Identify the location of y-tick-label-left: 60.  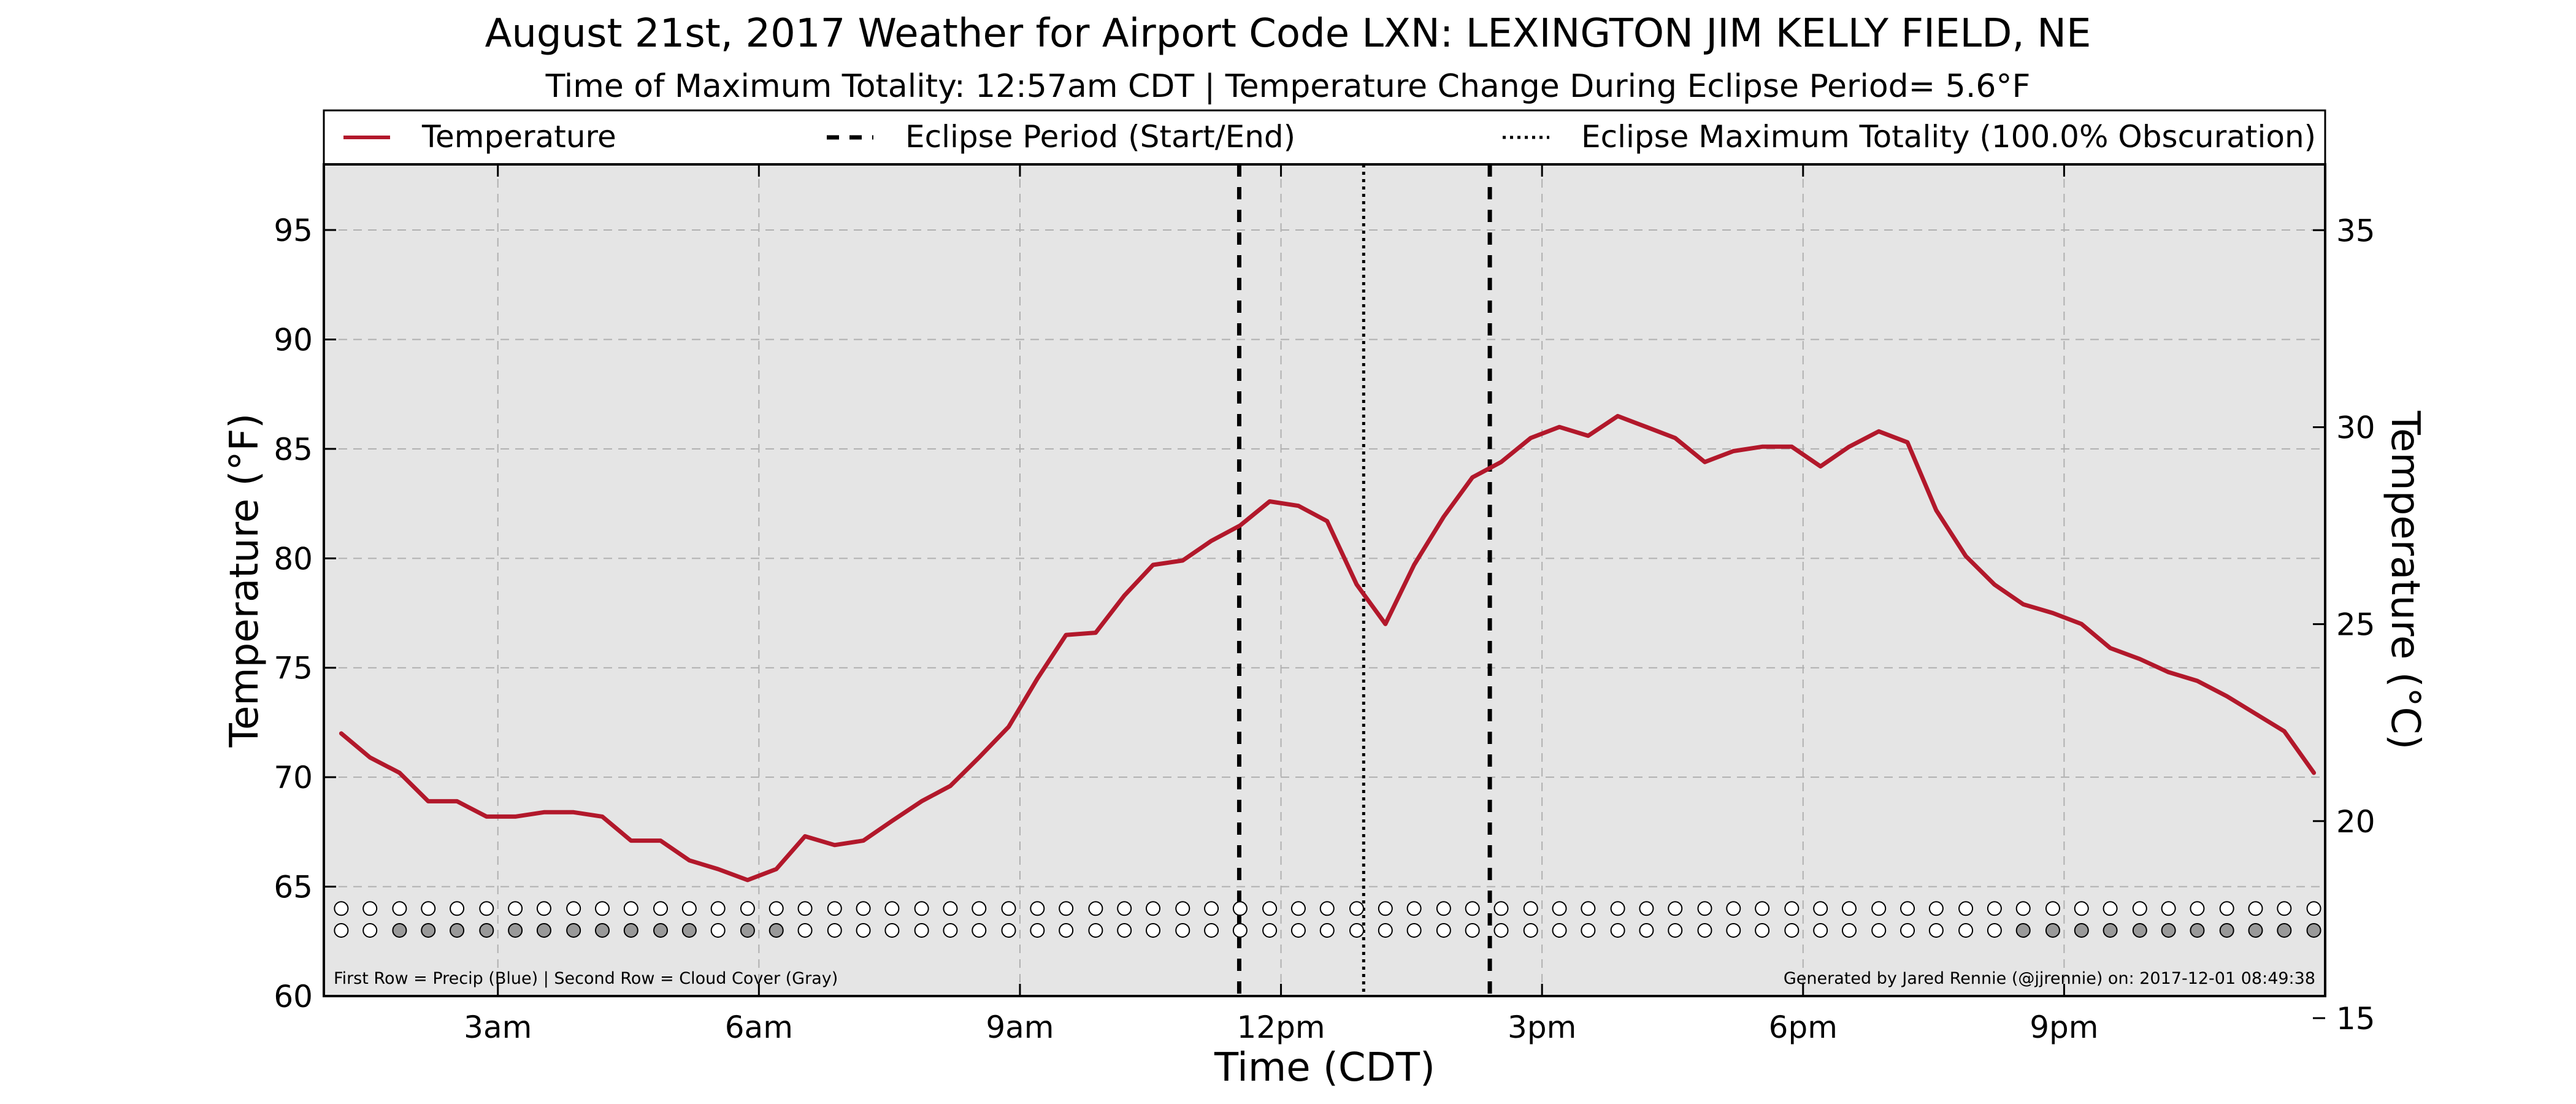
(293, 996).